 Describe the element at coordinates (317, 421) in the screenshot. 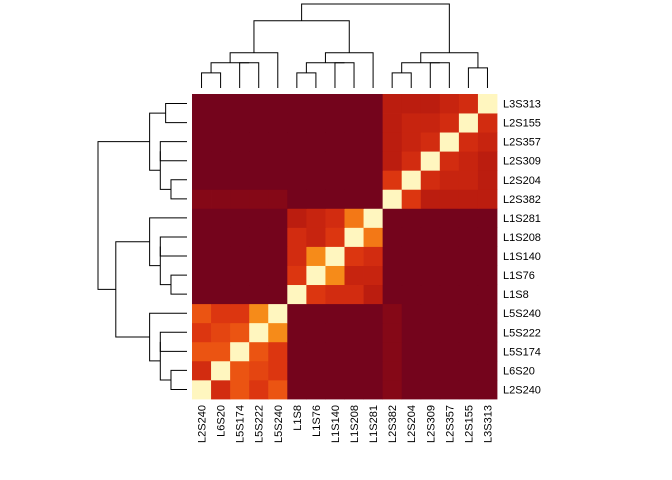

I see `column-label: L1S76` at that location.